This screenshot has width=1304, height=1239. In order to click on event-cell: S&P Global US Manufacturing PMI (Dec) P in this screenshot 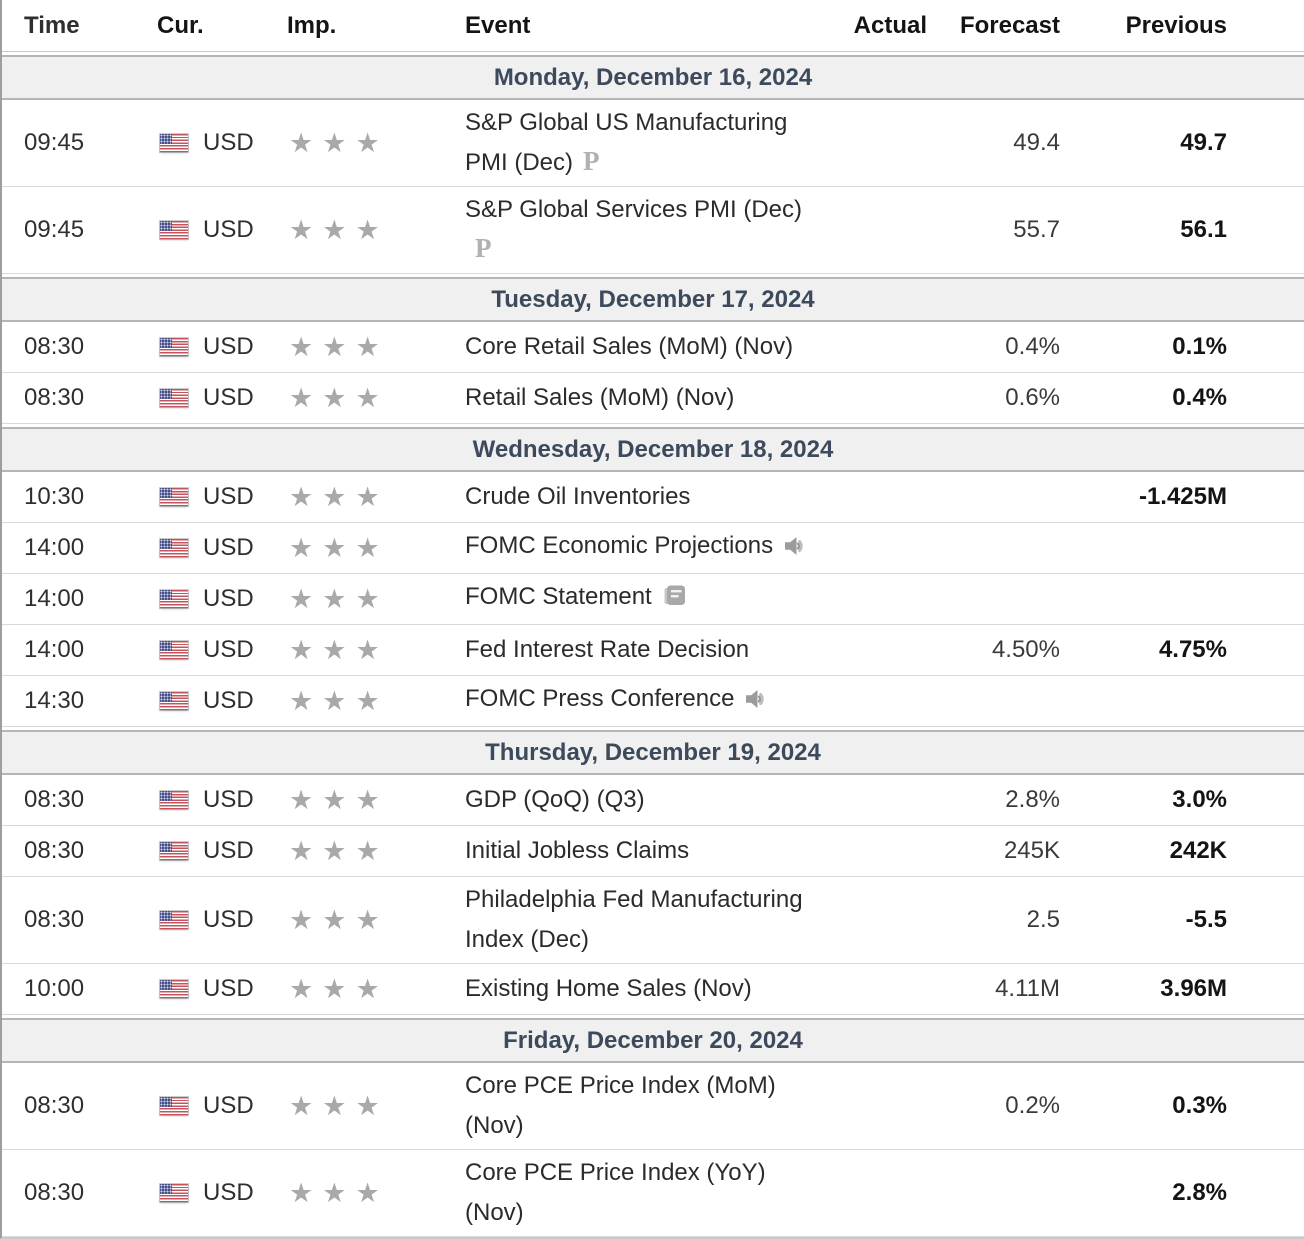, I will do `click(641, 143)`.